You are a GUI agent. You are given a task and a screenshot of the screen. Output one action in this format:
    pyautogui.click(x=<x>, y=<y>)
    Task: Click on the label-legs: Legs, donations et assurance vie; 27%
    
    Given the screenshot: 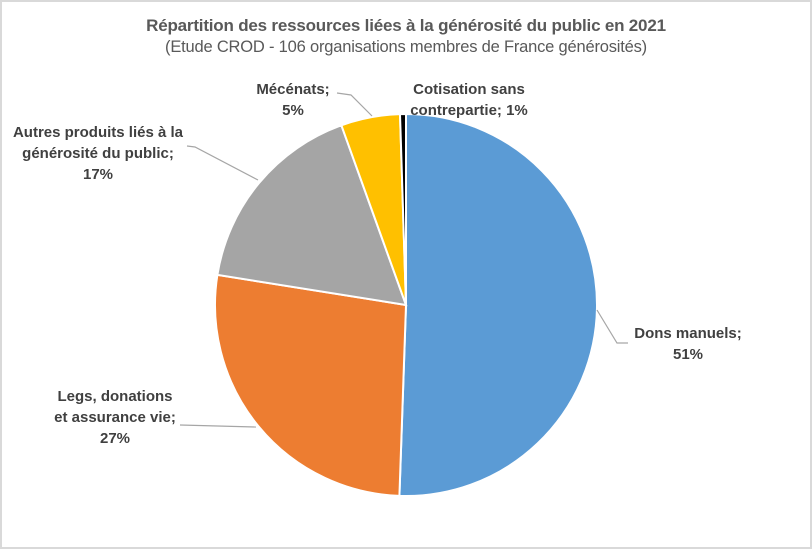 What is the action you would take?
    pyautogui.click(x=115, y=417)
    